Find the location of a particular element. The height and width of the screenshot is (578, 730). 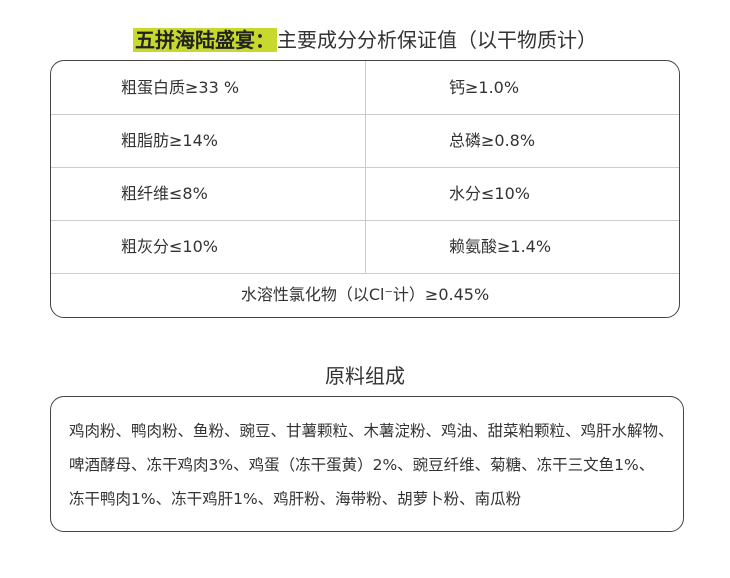

page-title: 五拼海陆盛宴： 主要成分分析保证值（以干物质计） is located at coordinates (365, 40).